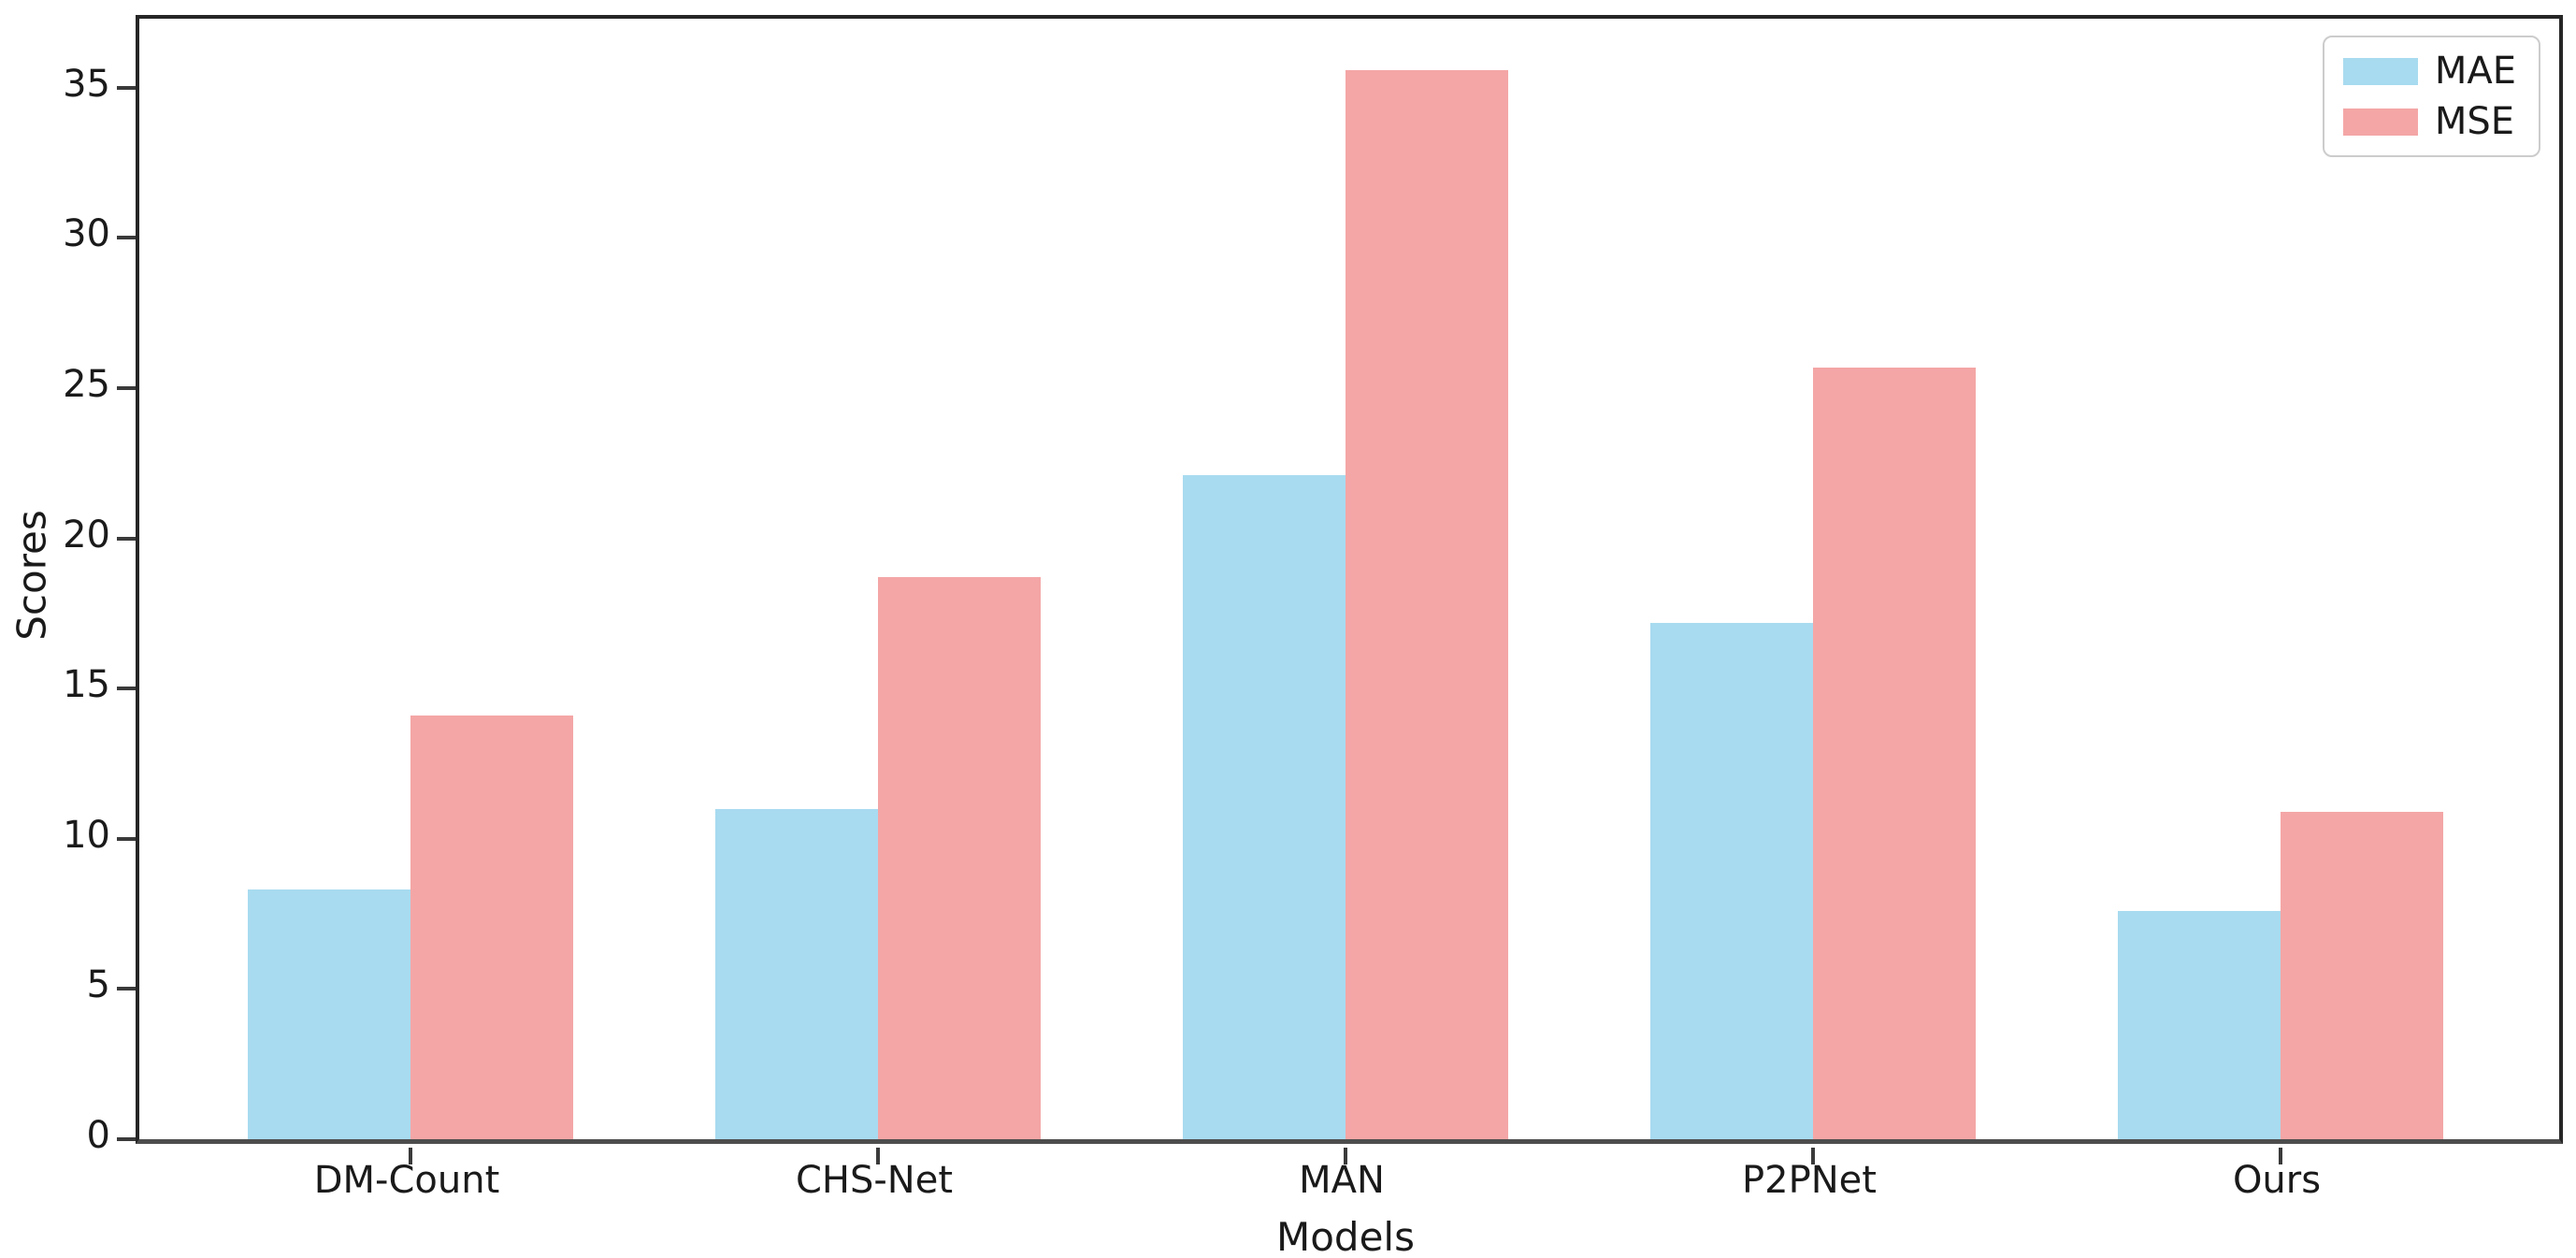  Describe the element at coordinates (878, 1156) in the screenshot. I see `x-tick-mark-chs-net` at that location.